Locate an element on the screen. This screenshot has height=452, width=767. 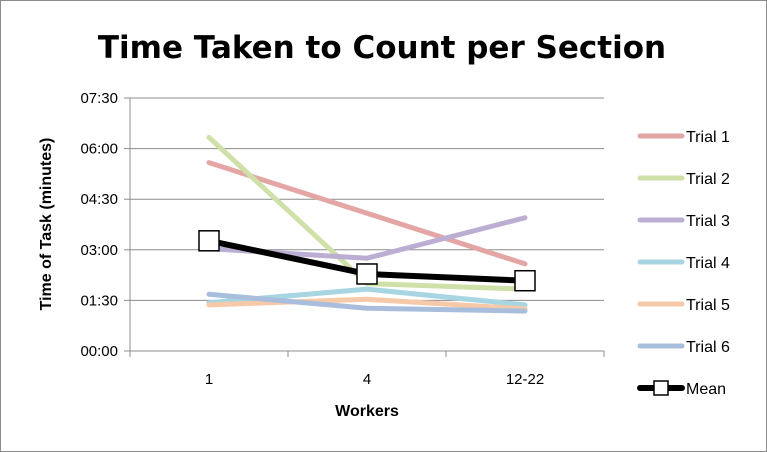
x-tick-label: 1 is located at coordinates (209, 379).